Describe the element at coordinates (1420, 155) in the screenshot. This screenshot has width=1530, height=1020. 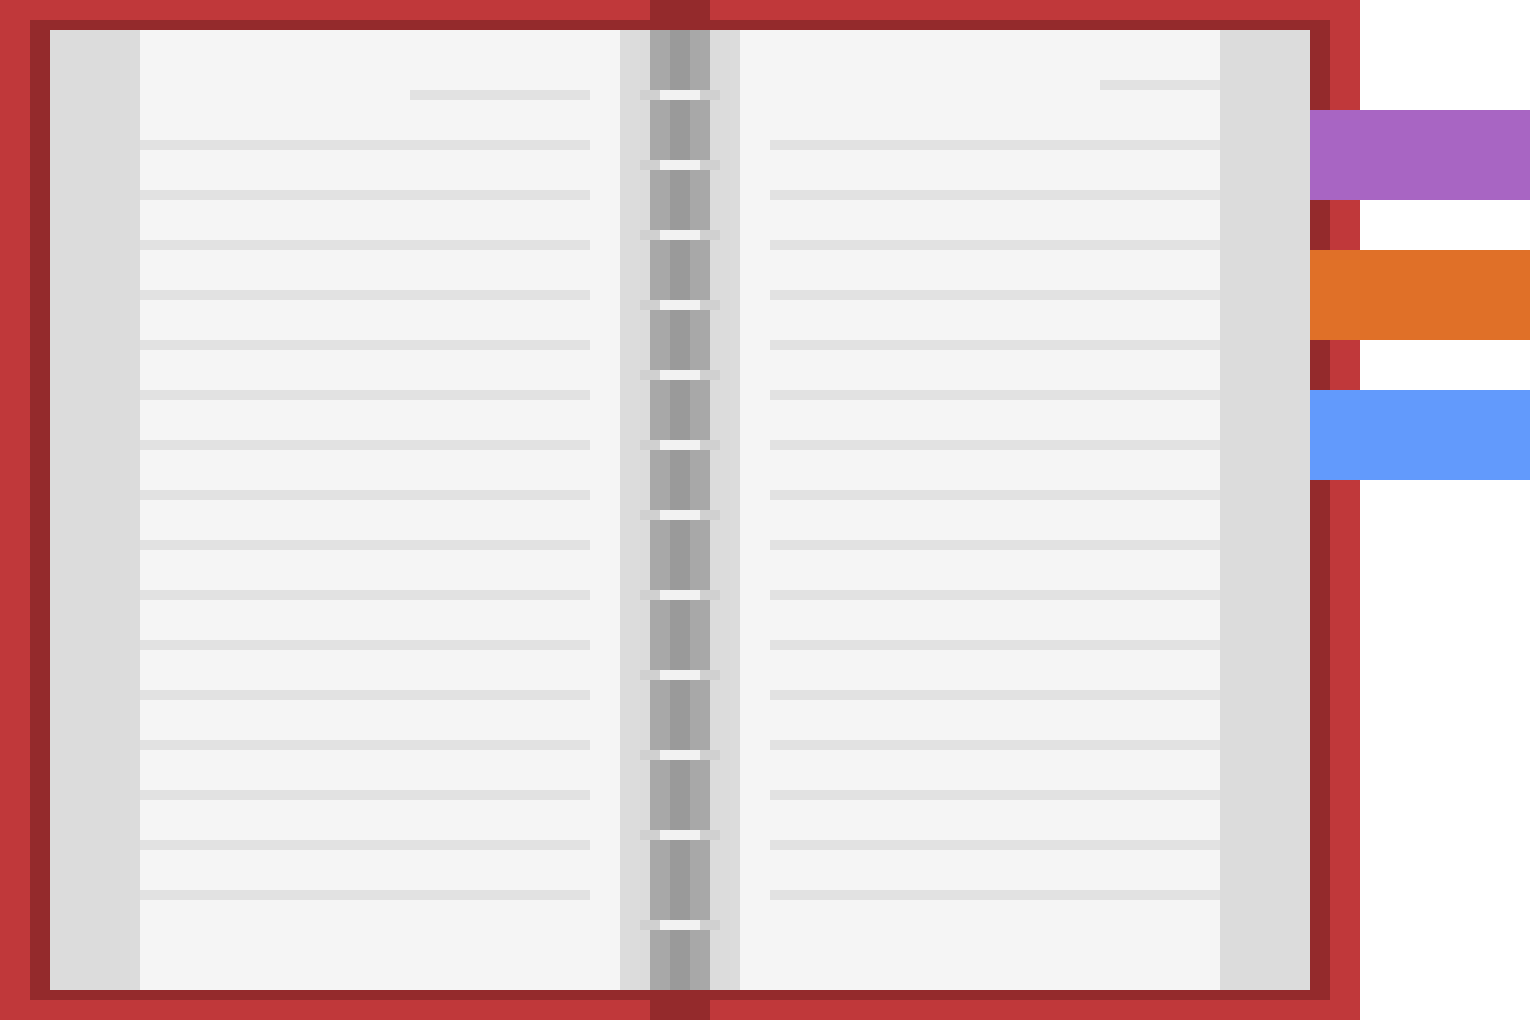
I see `purple-tab` at that location.